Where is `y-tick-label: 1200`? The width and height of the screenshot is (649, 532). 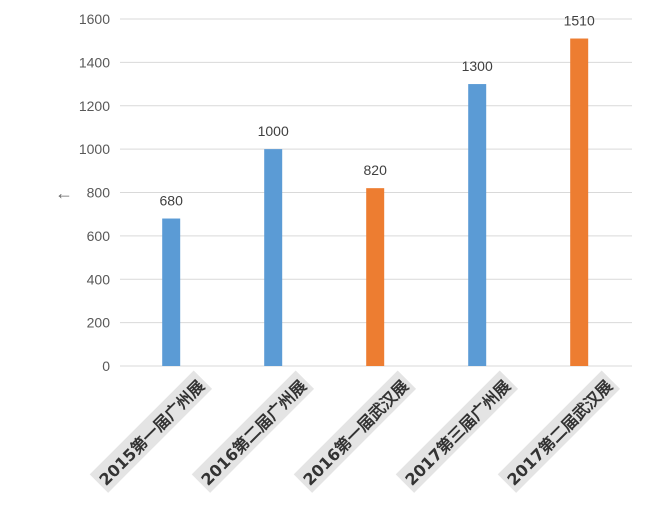 y-tick-label: 1200 is located at coordinates (94, 106).